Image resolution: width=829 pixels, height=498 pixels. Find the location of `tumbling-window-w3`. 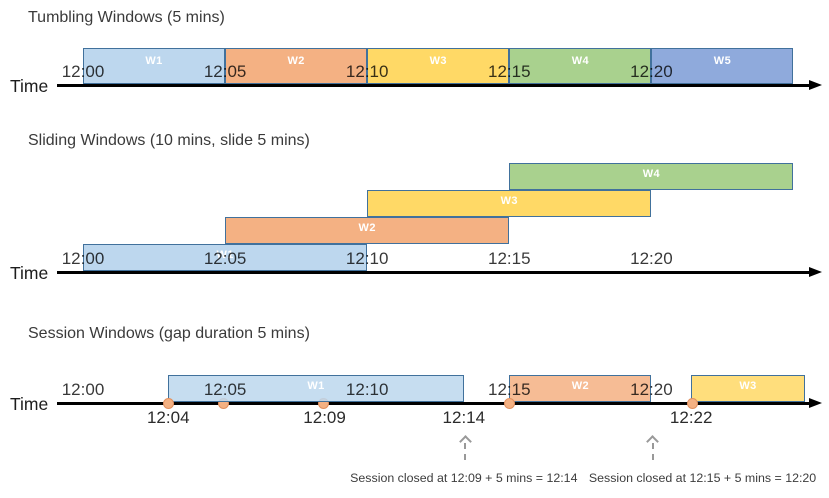

tumbling-window-w3 is located at coordinates (438, 66).